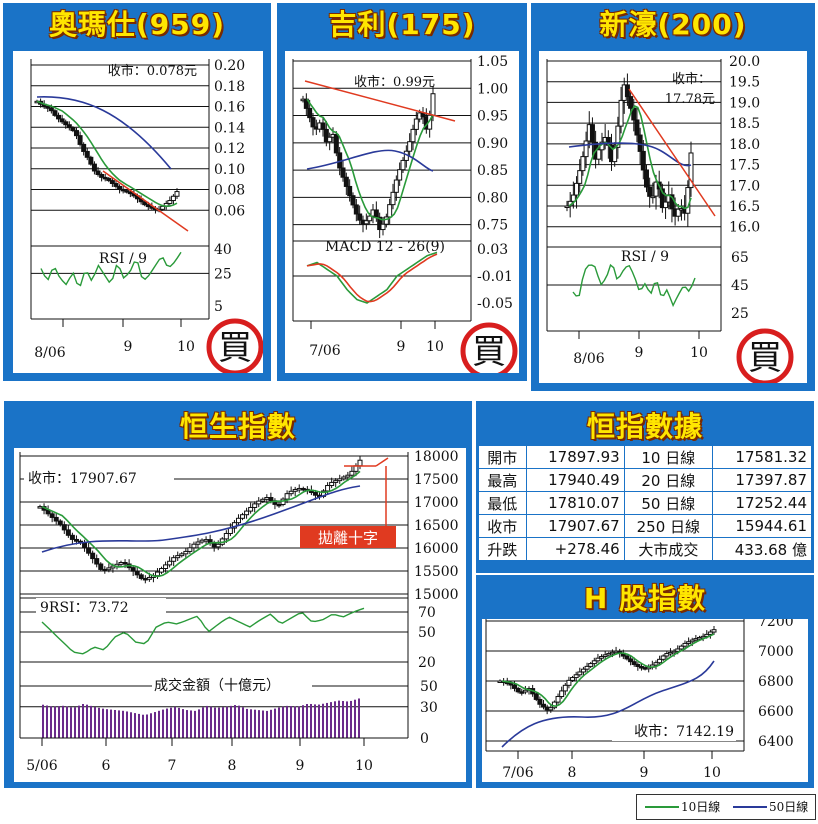 The width and height of the screenshot is (818, 824). I want to click on table-cell: +278.46, so click(575, 549).